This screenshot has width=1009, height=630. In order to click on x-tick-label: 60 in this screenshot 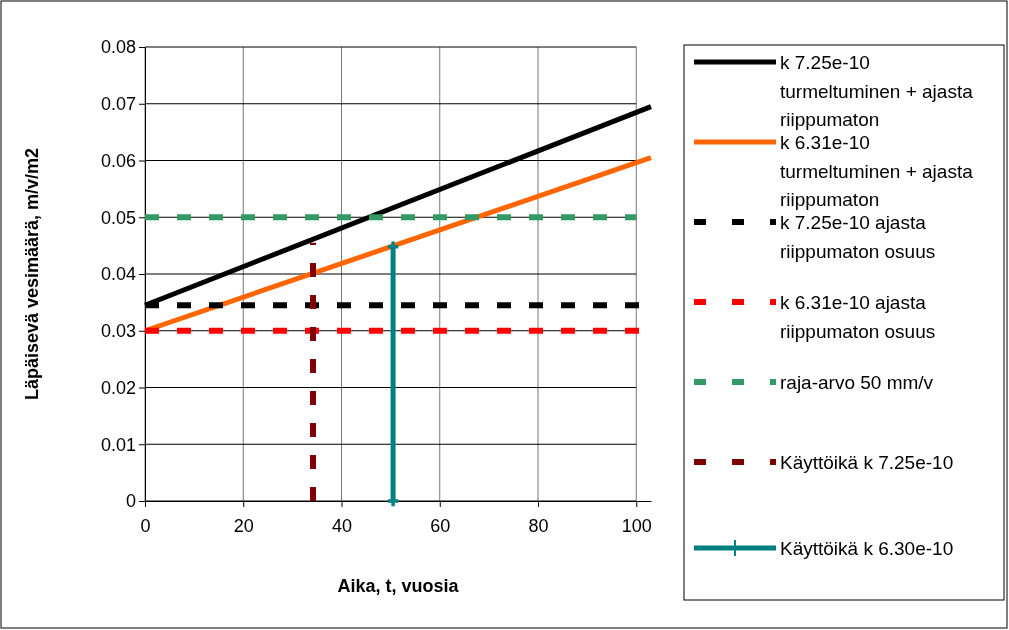, I will do `click(440, 525)`.